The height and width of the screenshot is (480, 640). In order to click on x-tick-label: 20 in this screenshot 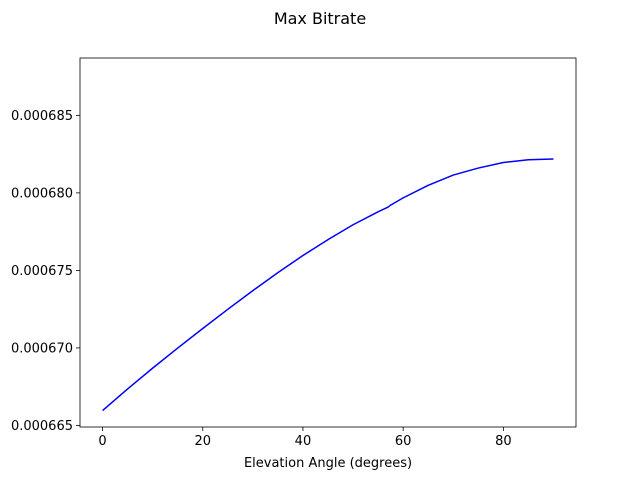, I will do `click(202, 441)`.